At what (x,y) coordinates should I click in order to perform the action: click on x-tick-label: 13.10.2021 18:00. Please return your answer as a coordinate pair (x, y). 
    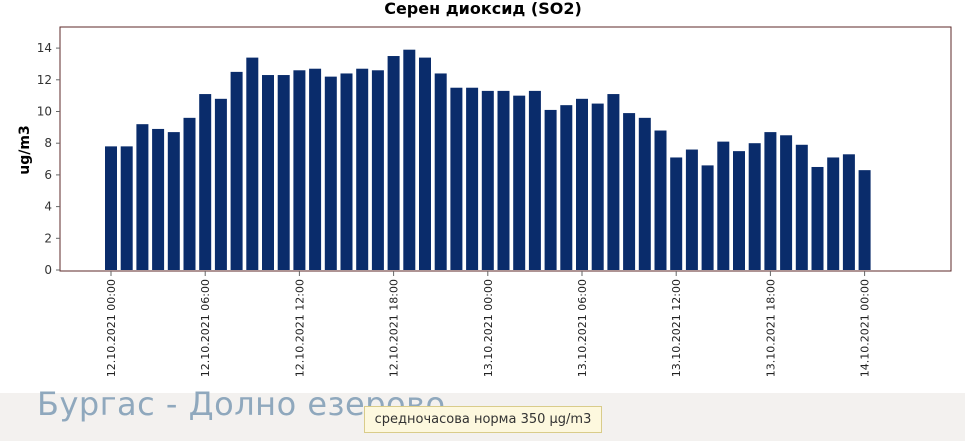
    Looking at the image, I should click on (770, 328).